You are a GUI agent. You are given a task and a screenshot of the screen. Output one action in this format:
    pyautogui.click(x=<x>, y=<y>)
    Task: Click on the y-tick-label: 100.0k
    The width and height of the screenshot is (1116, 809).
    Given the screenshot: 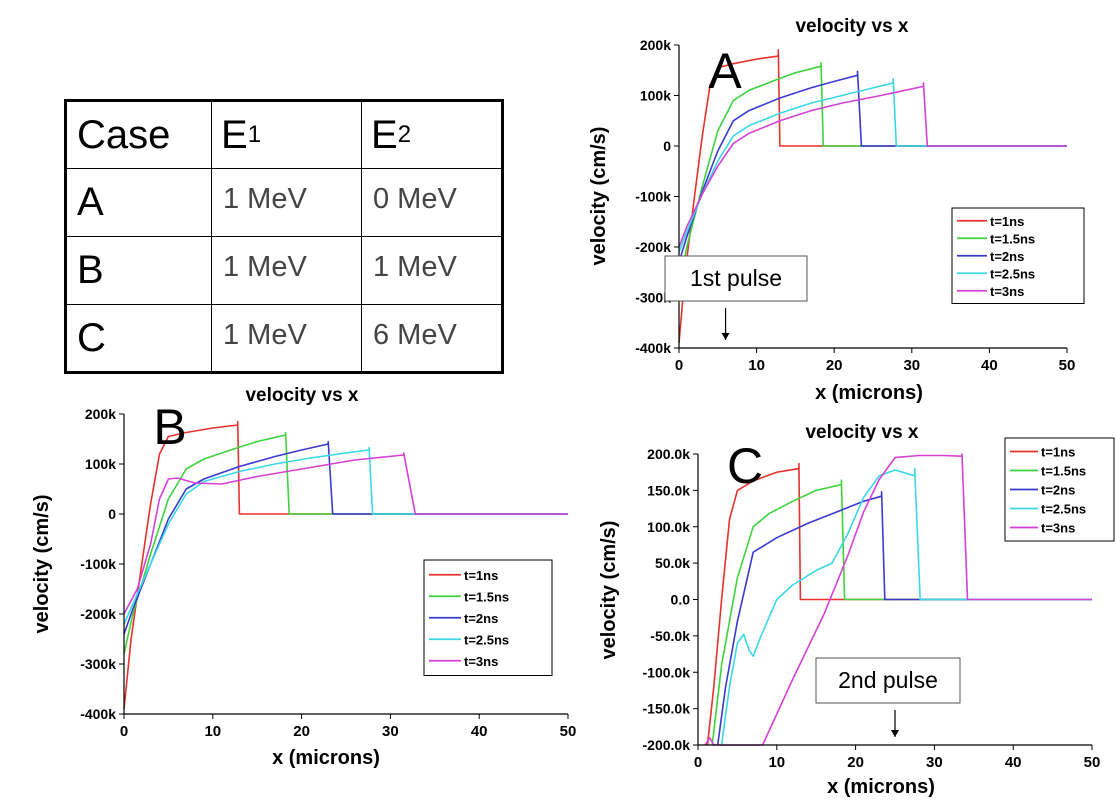 What is the action you would take?
    pyautogui.click(x=668, y=527)
    